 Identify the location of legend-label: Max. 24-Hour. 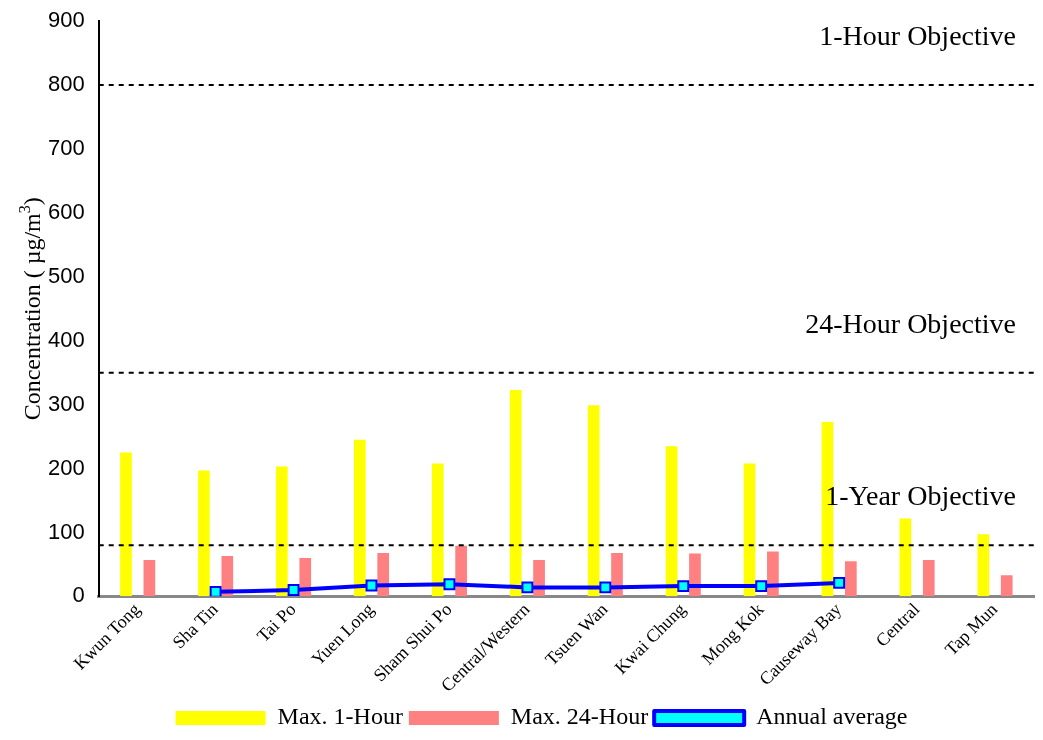
(579, 716).